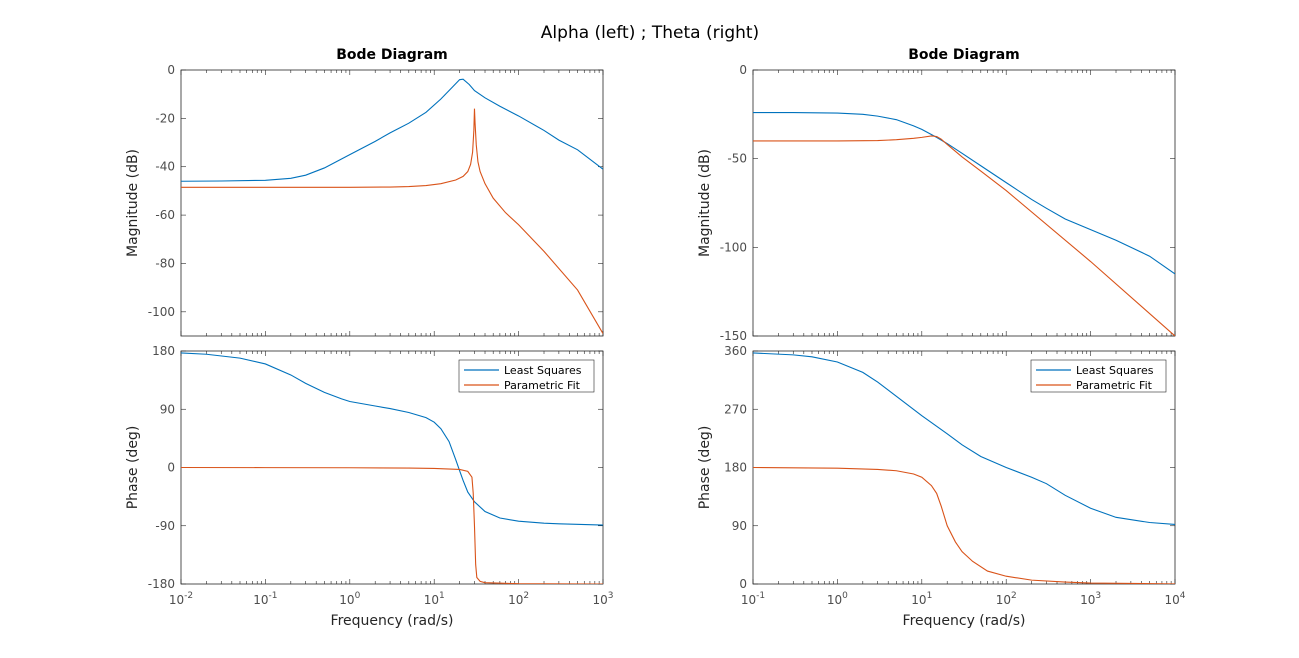 This screenshot has width=1299, height=658. I want to click on y-tick-label: -180, so click(161, 584).